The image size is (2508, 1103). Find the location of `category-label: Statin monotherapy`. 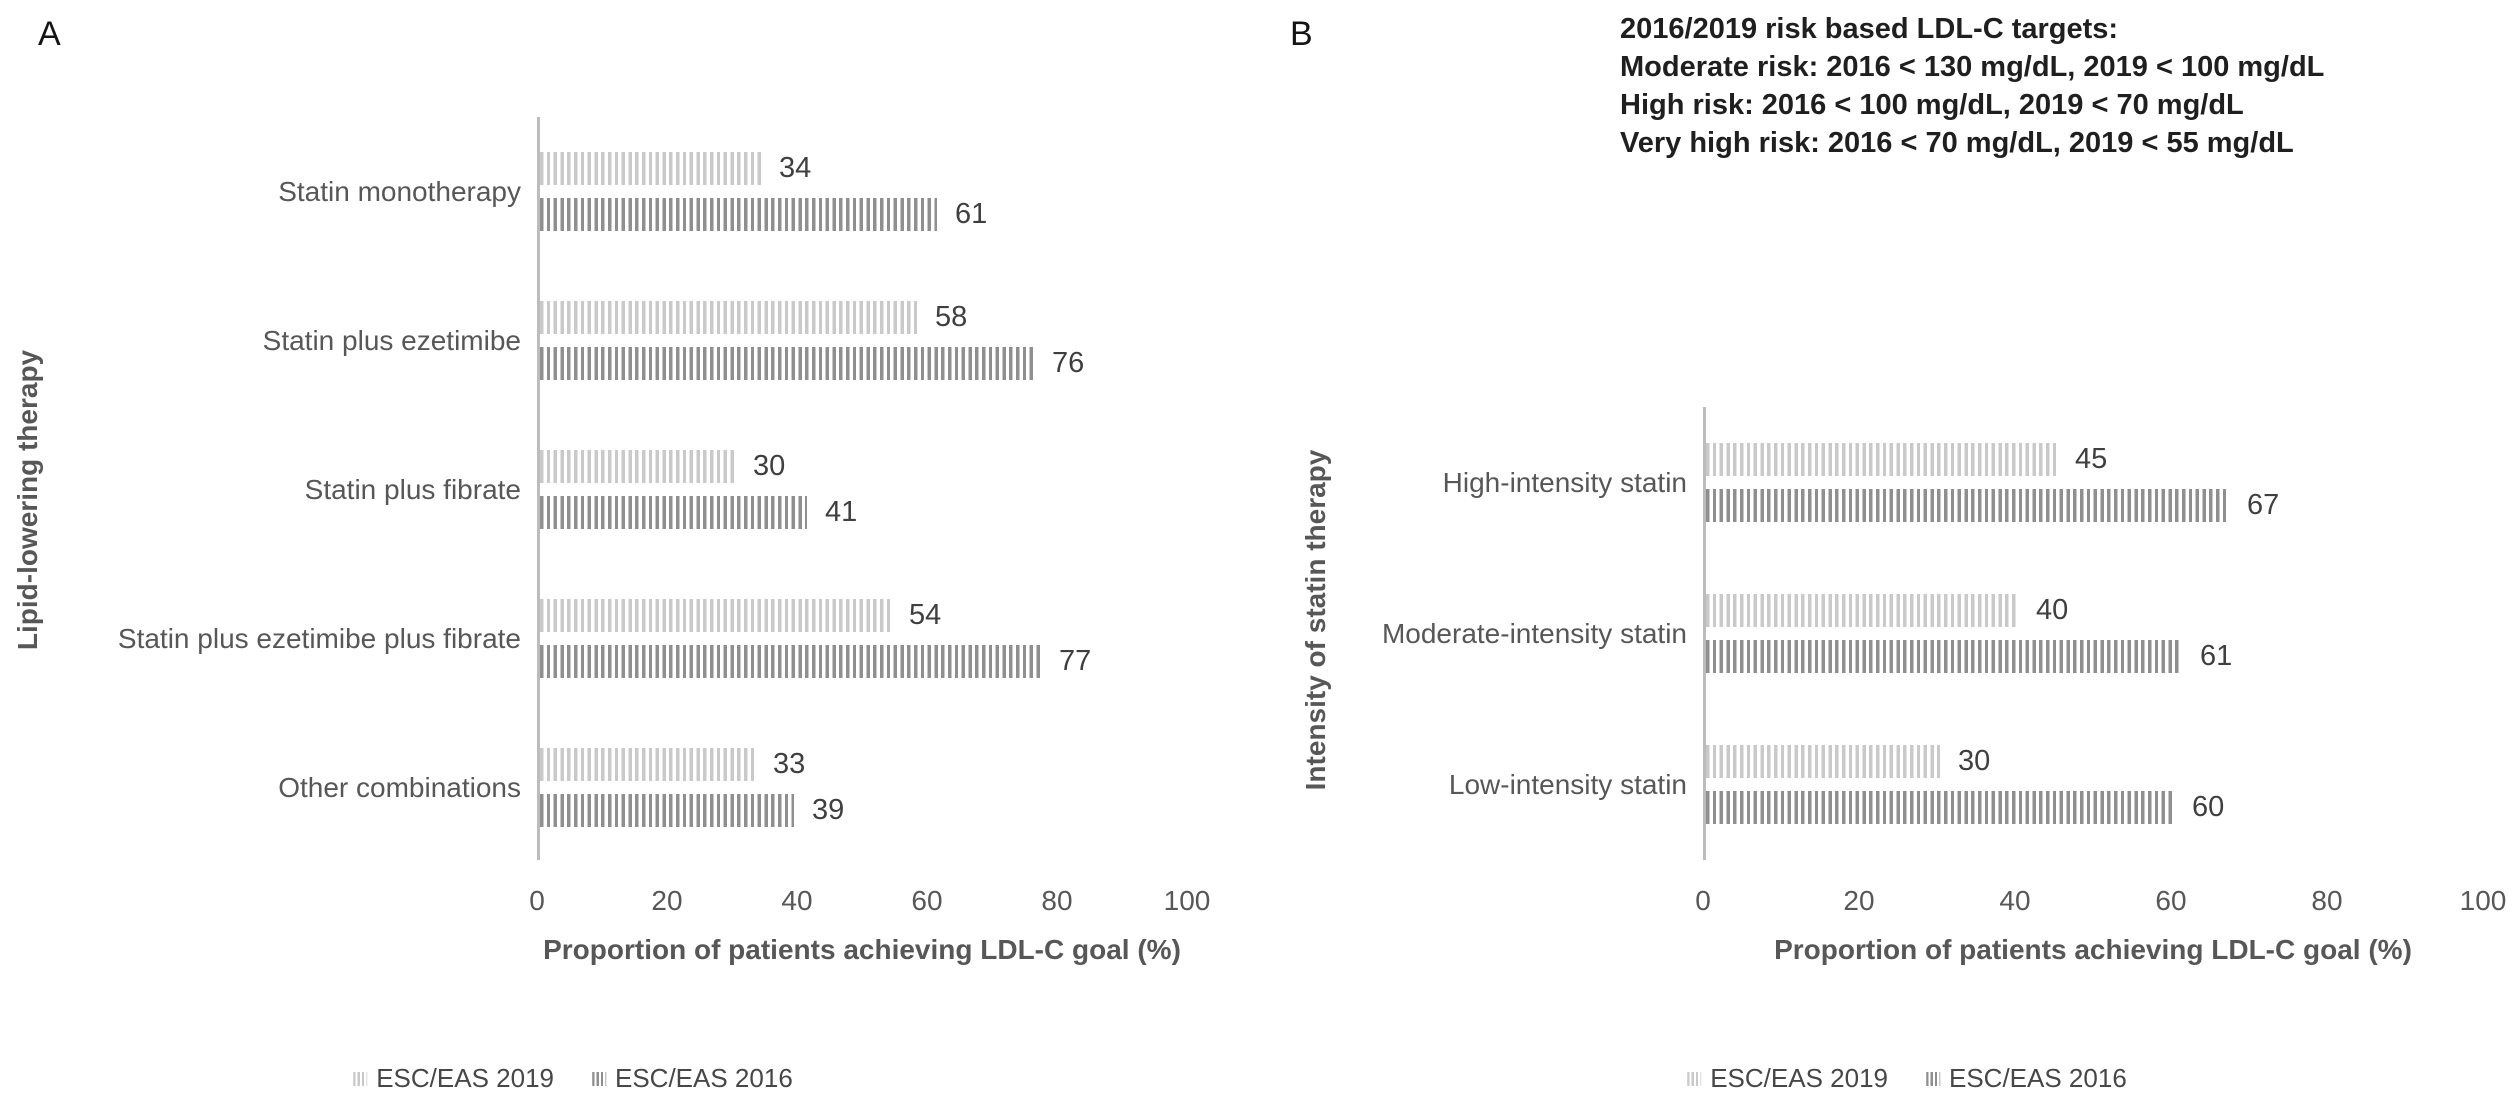

category-label: Statin monotherapy is located at coordinates (399, 191).